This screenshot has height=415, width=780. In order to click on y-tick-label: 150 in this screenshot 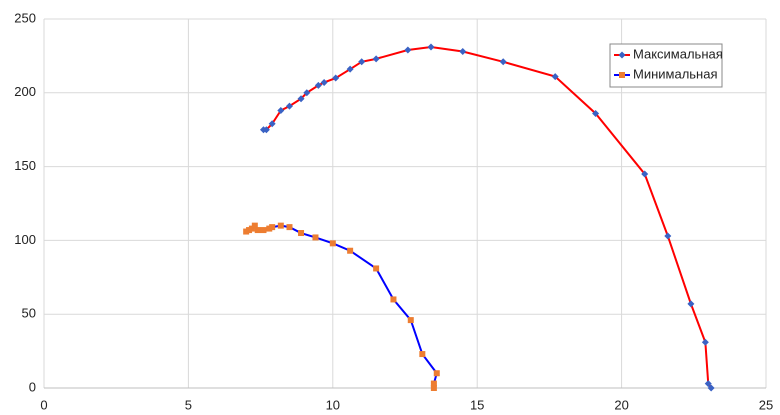, I will do `click(25, 165)`.